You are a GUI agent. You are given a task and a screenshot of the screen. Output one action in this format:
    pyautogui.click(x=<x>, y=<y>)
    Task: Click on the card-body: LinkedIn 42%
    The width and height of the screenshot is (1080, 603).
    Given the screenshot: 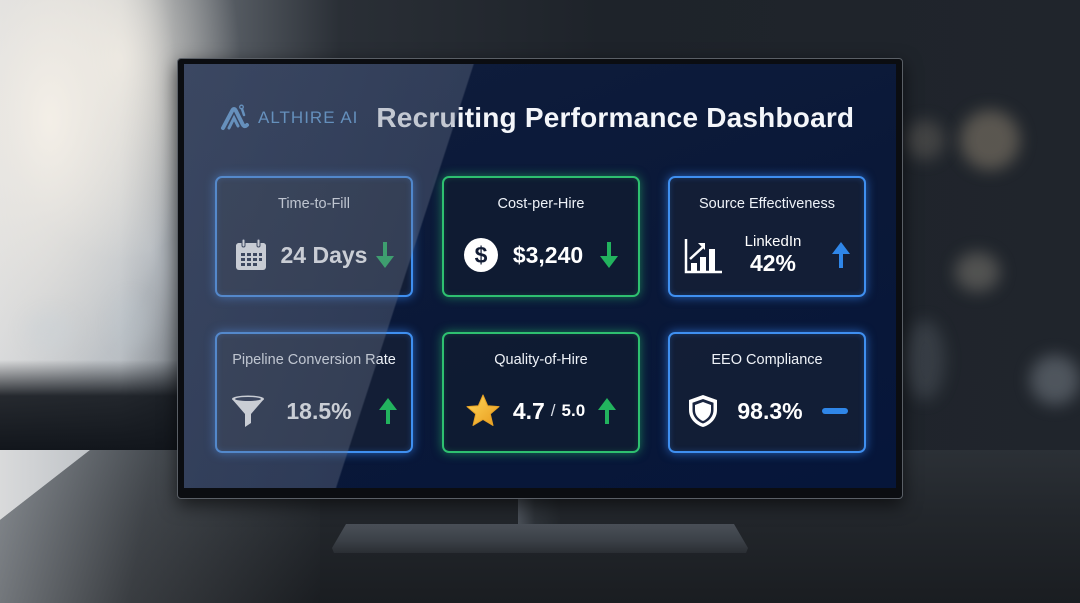 What is the action you would take?
    pyautogui.click(x=767, y=255)
    